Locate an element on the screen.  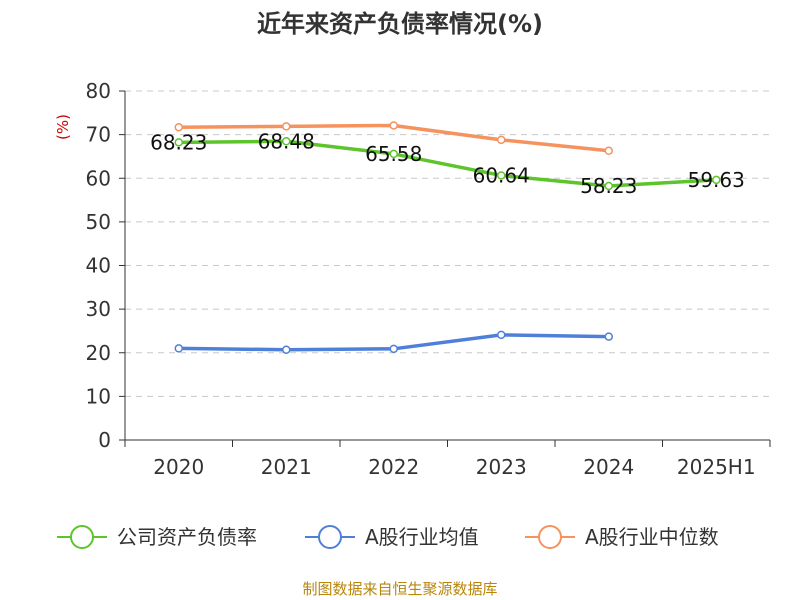
data-label: 60.64 is located at coordinates (501, 175).